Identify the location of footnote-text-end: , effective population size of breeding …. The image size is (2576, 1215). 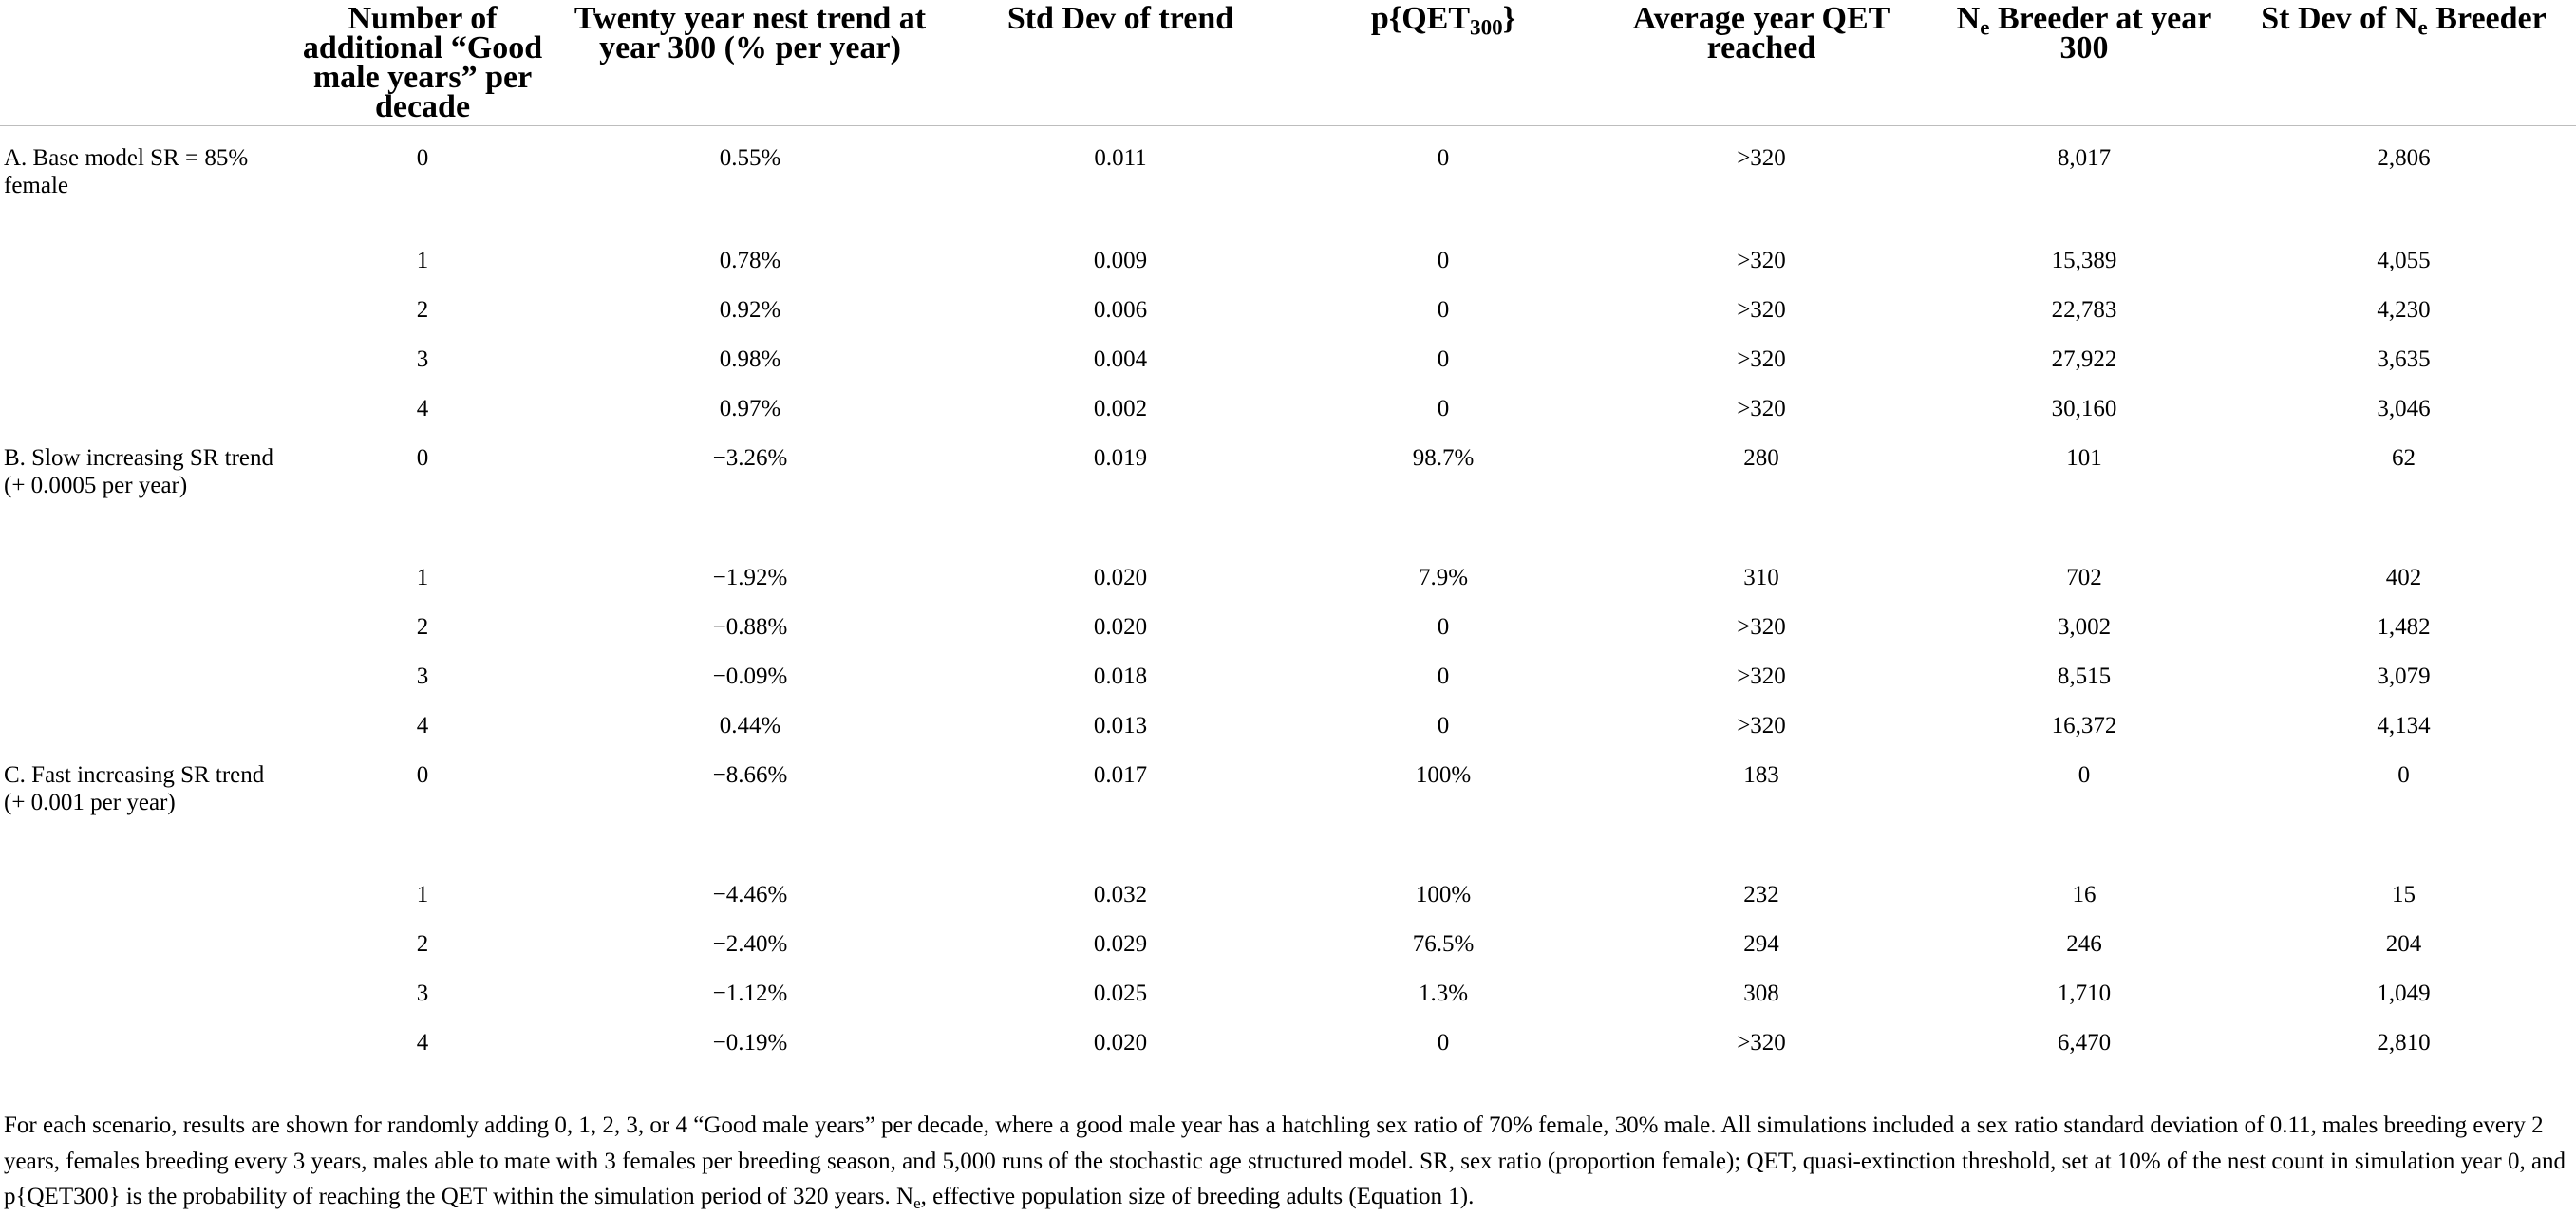
(1197, 1196).